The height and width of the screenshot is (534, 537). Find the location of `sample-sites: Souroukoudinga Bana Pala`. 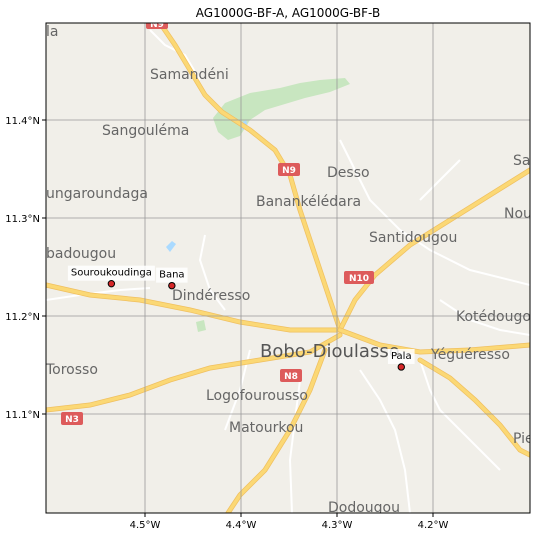

sample-sites: Souroukoudinga Bana Pala is located at coordinates (241, 318).